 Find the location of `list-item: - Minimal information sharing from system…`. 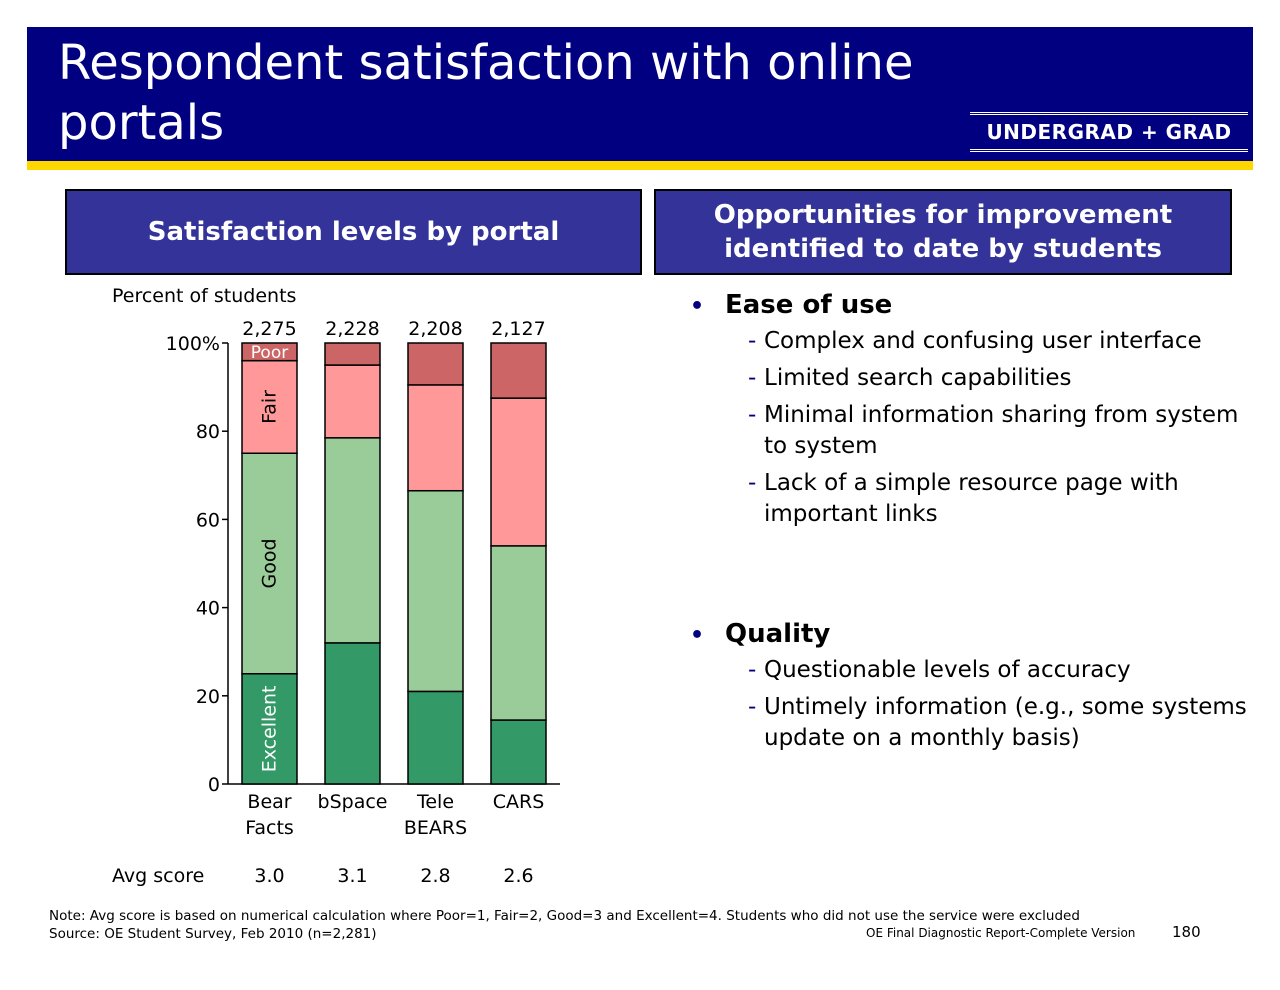

list-item: - Minimal information sharing from system… is located at coordinates (999, 431).